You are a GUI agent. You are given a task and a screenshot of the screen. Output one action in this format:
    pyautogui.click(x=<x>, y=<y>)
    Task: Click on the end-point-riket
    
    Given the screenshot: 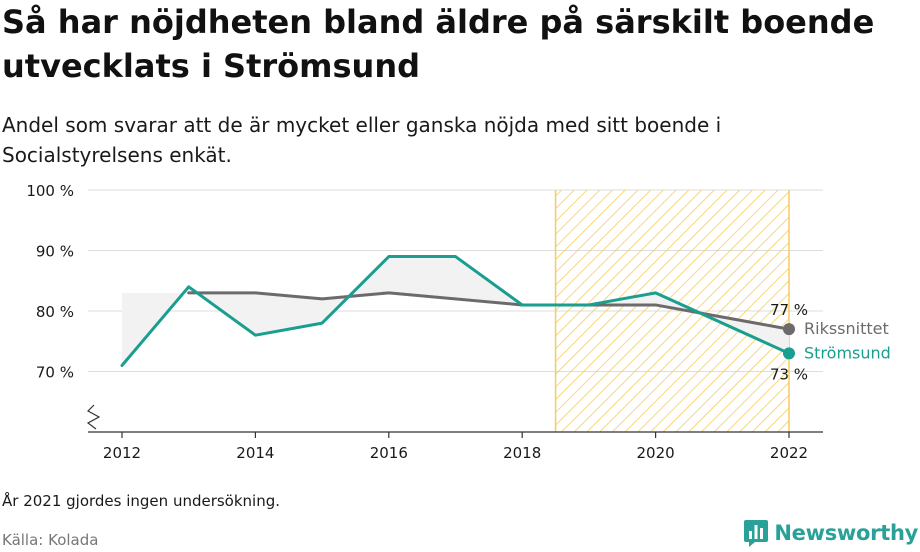 What is the action you would take?
    pyautogui.click(x=789, y=329)
    